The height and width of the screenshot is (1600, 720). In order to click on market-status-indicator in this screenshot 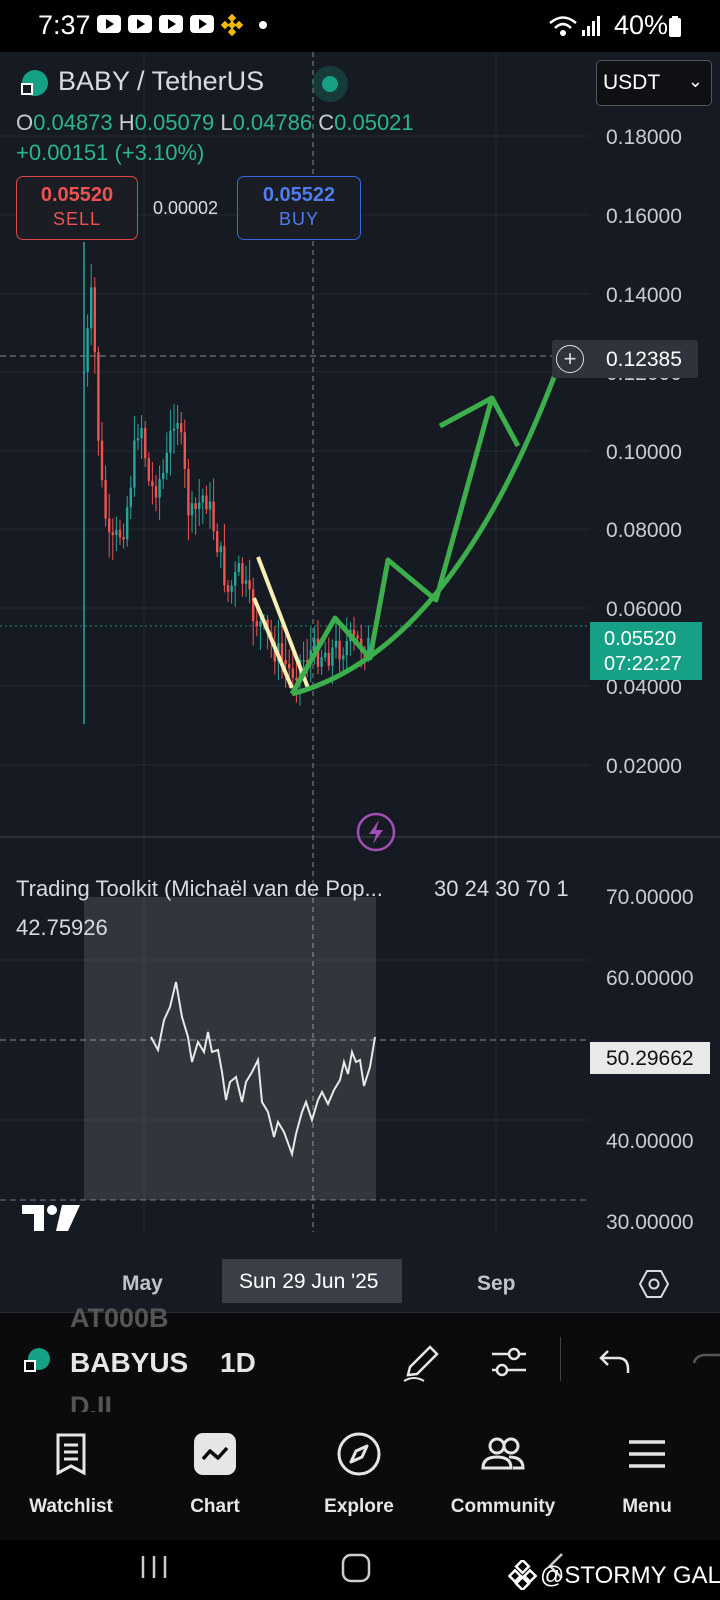, I will do `click(330, 84)`.